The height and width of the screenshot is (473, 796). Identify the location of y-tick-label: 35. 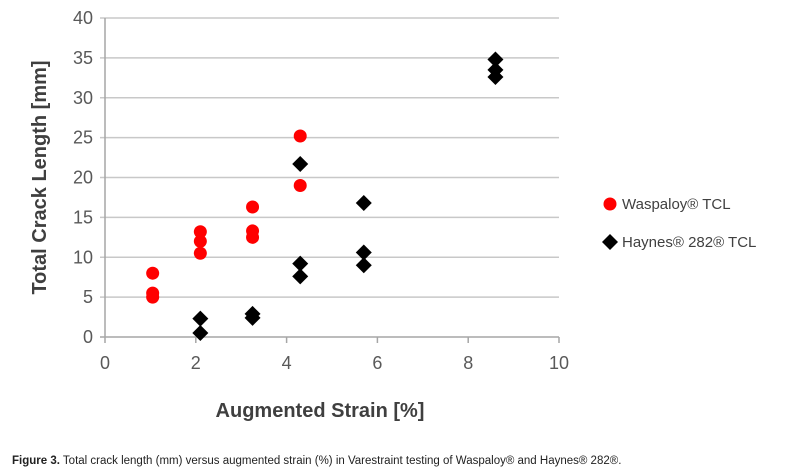
(83, 58).